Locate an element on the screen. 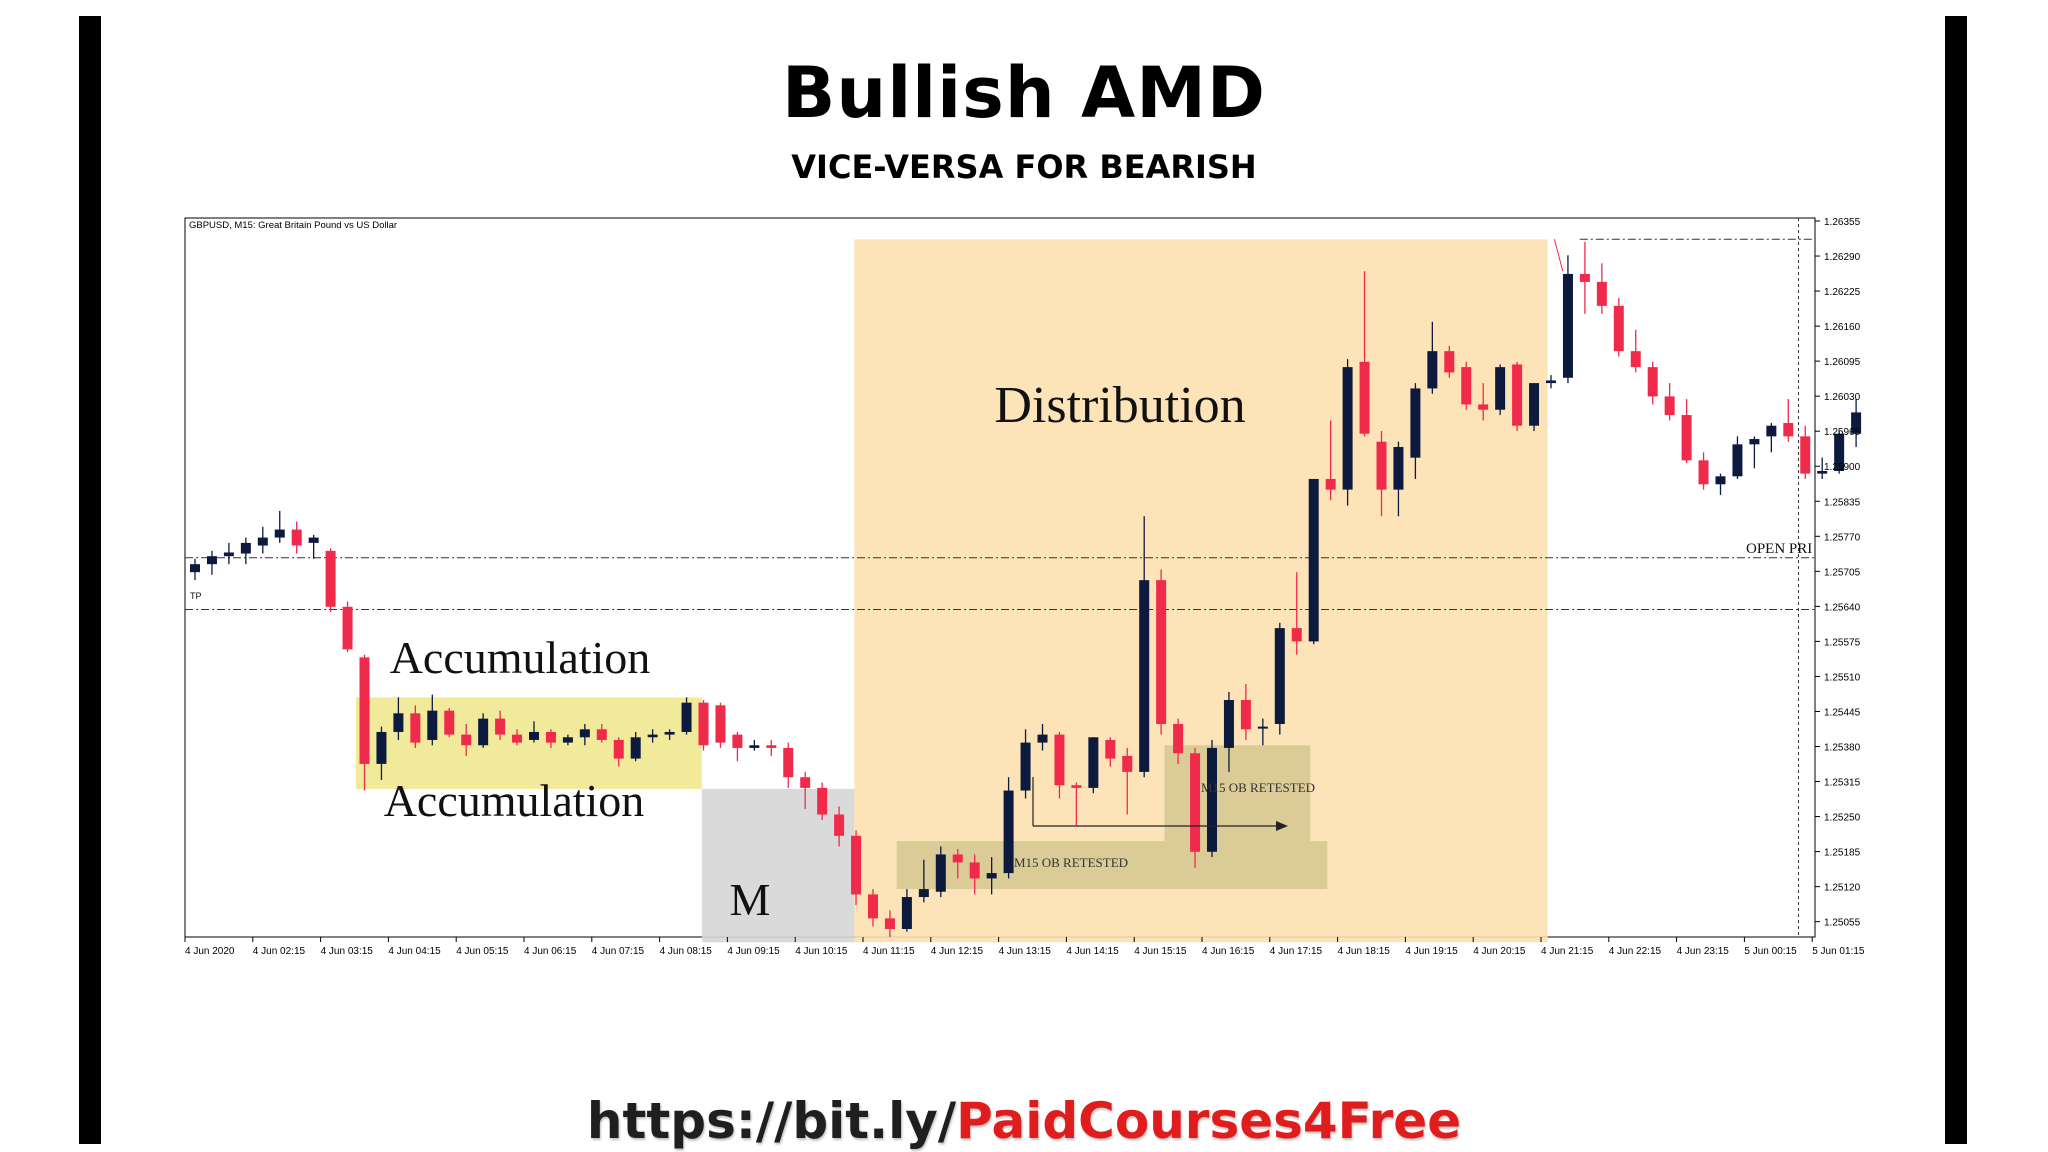  y-tick-label: 1.25510 is located at coordinates (1842, 677).